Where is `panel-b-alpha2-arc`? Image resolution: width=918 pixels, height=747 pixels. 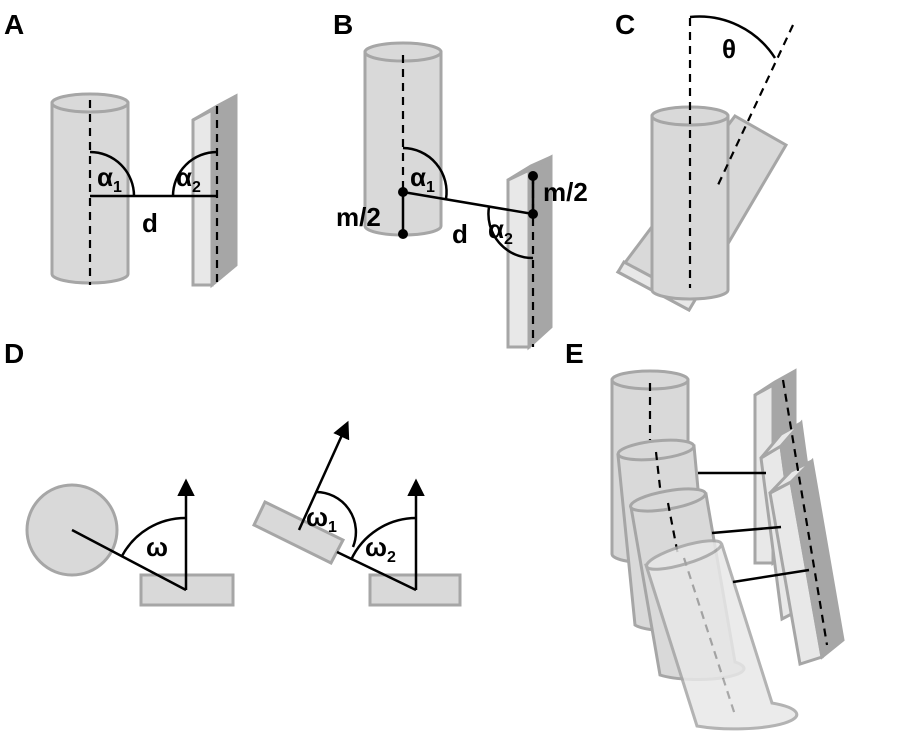 panel-b-alpha2-arc is located at coordinates (510, 233).